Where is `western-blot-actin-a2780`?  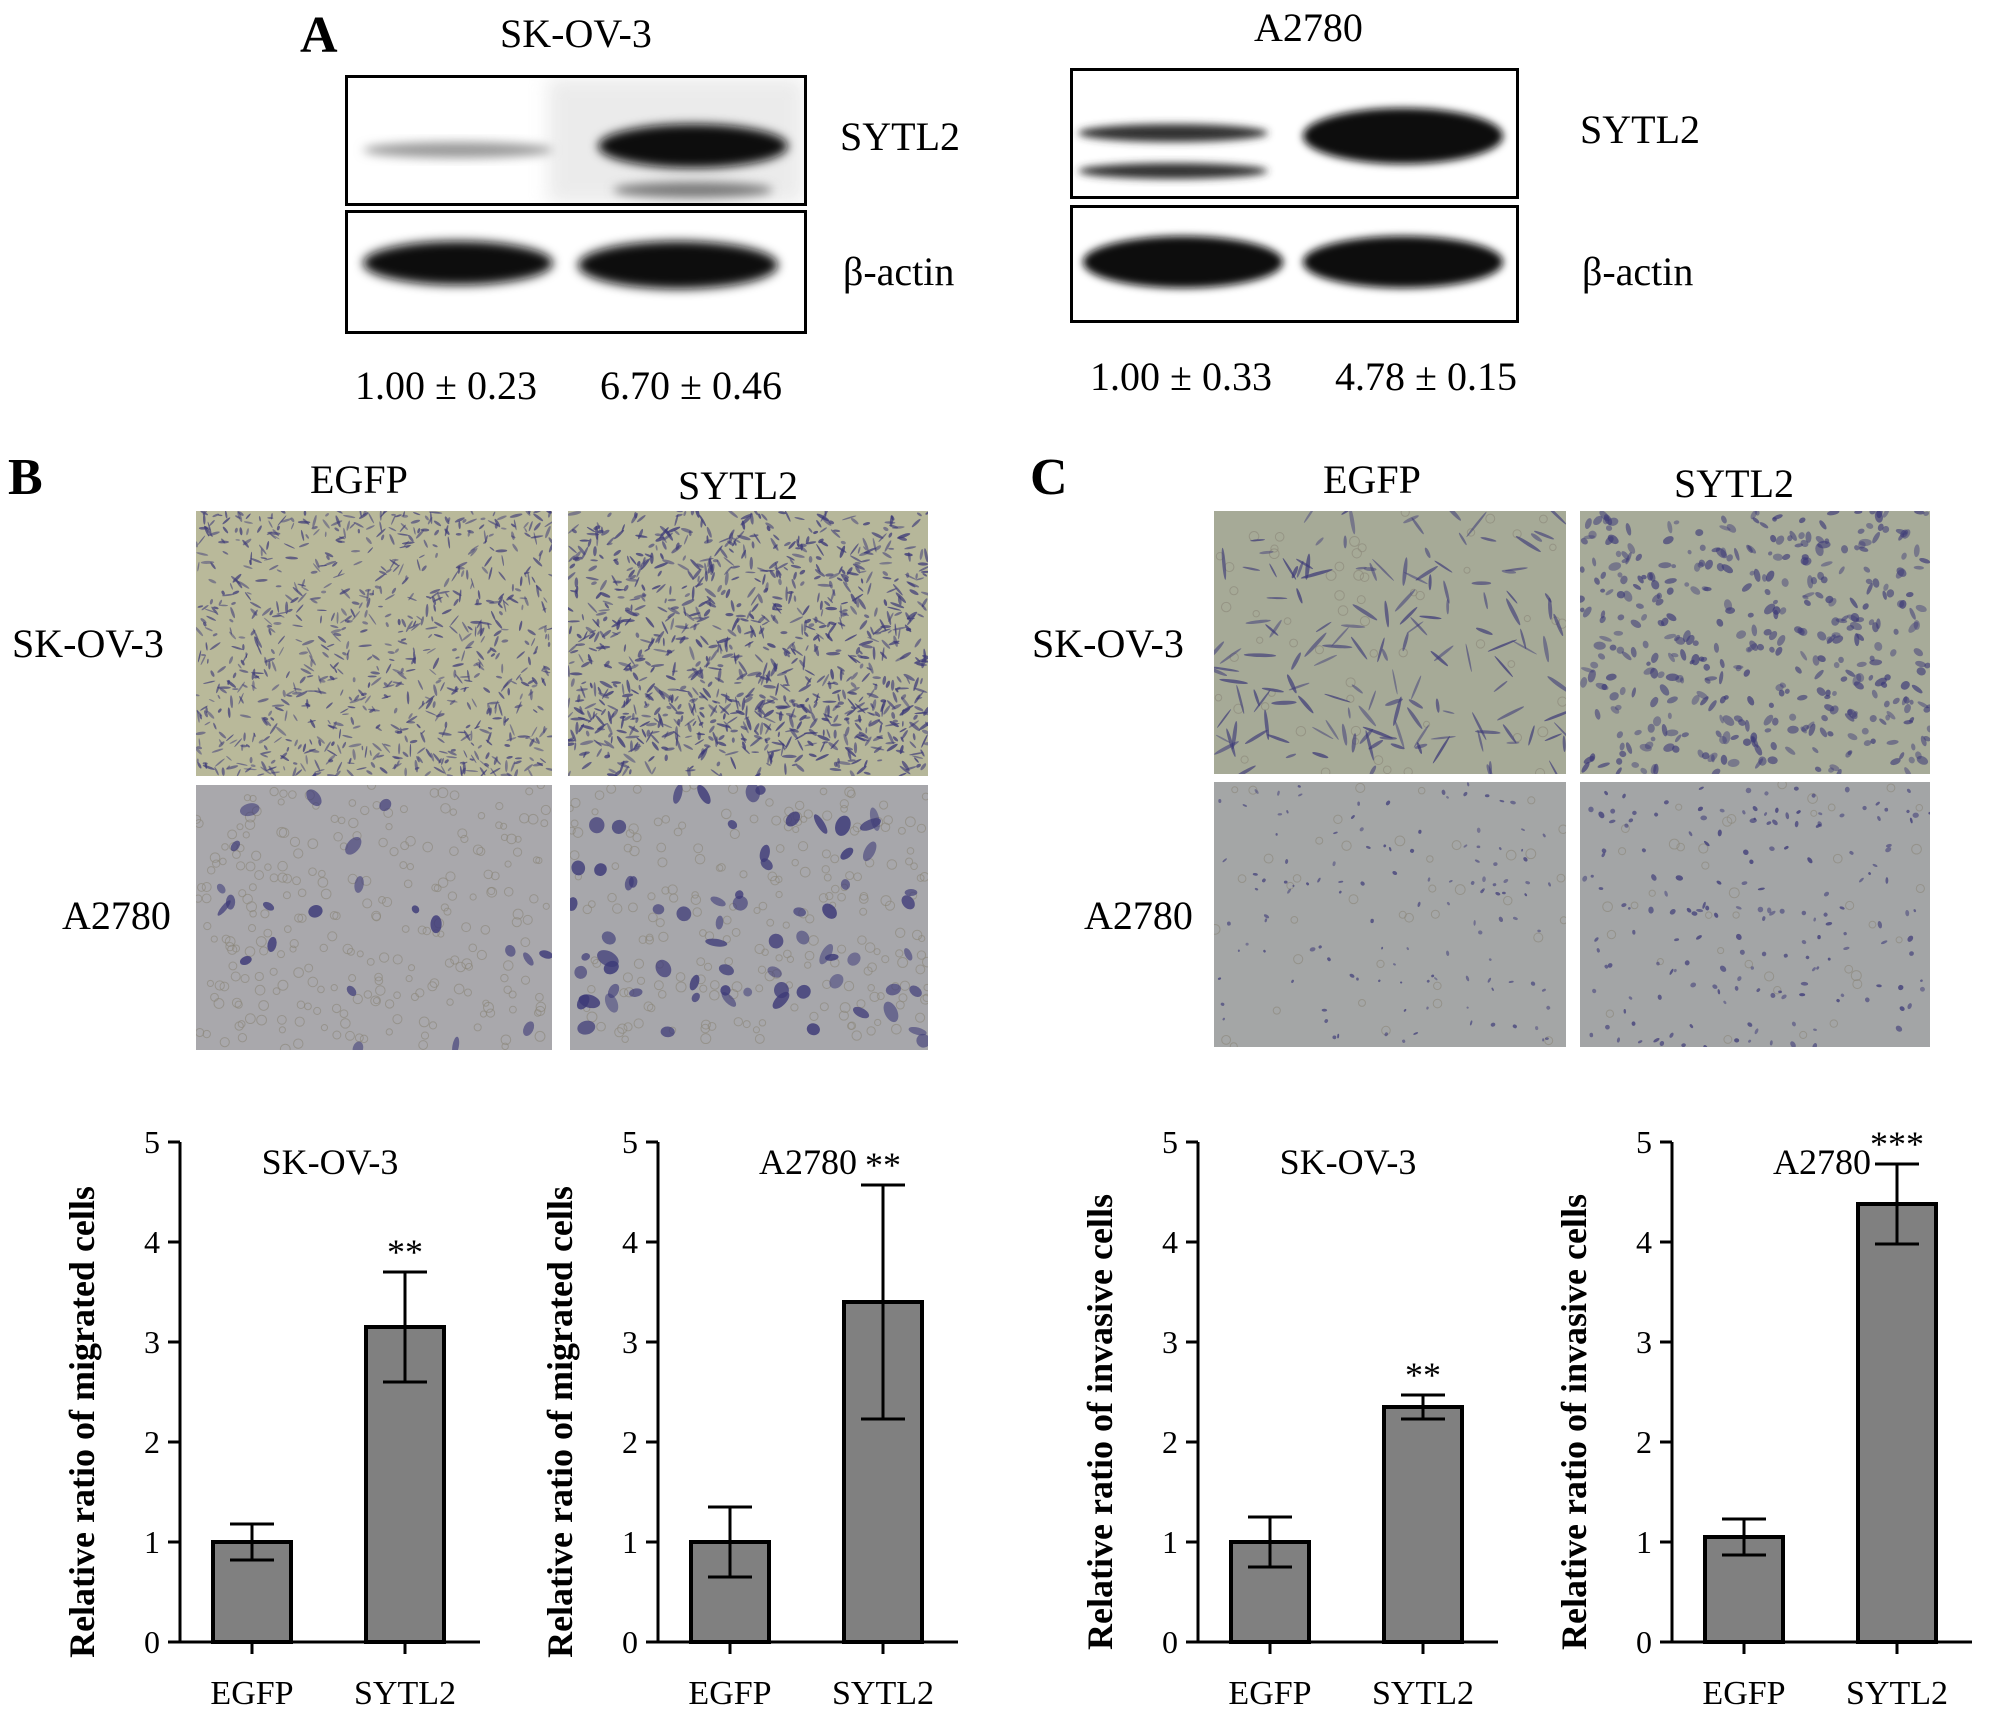 western-blot-actin-a2780 is located at coordinates (1294, 264).